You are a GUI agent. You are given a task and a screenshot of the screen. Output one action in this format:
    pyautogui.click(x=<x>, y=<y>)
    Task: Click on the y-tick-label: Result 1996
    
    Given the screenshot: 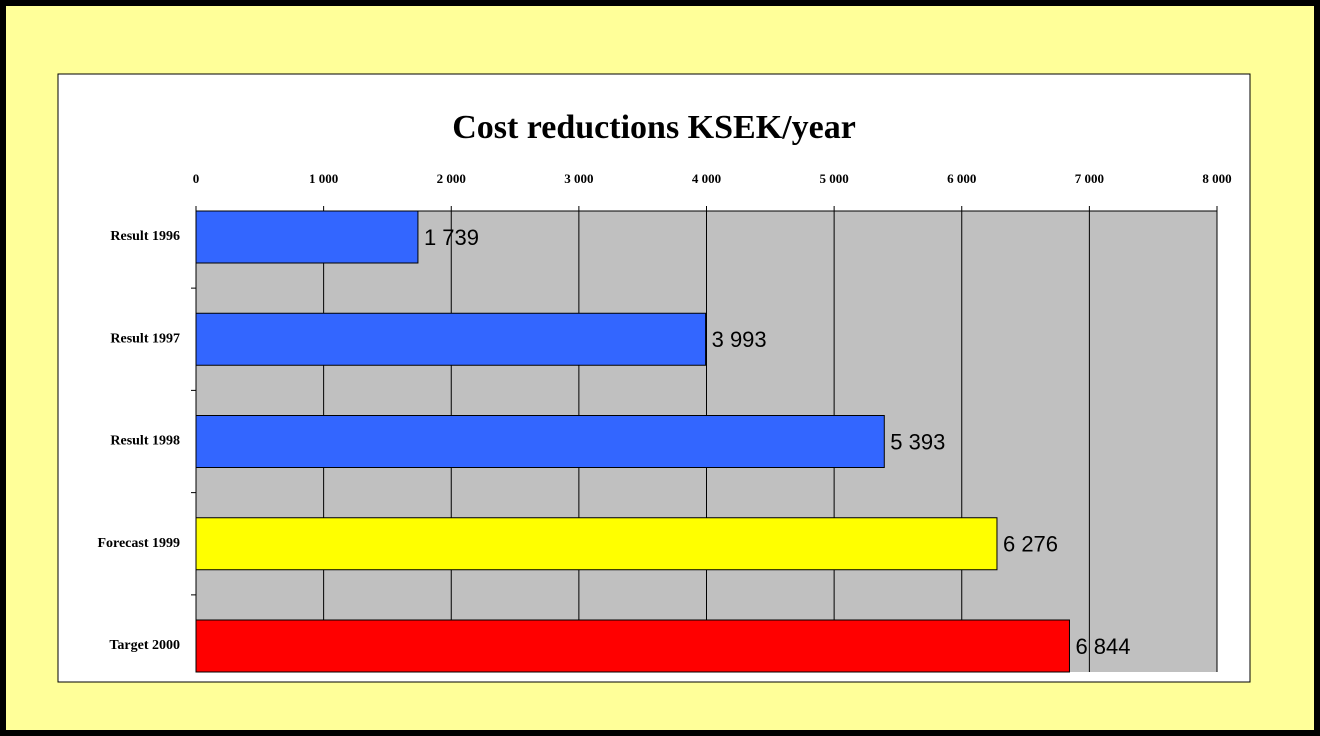 What is the action you would take?
    pyautogui.click(x=145, y=236)
    